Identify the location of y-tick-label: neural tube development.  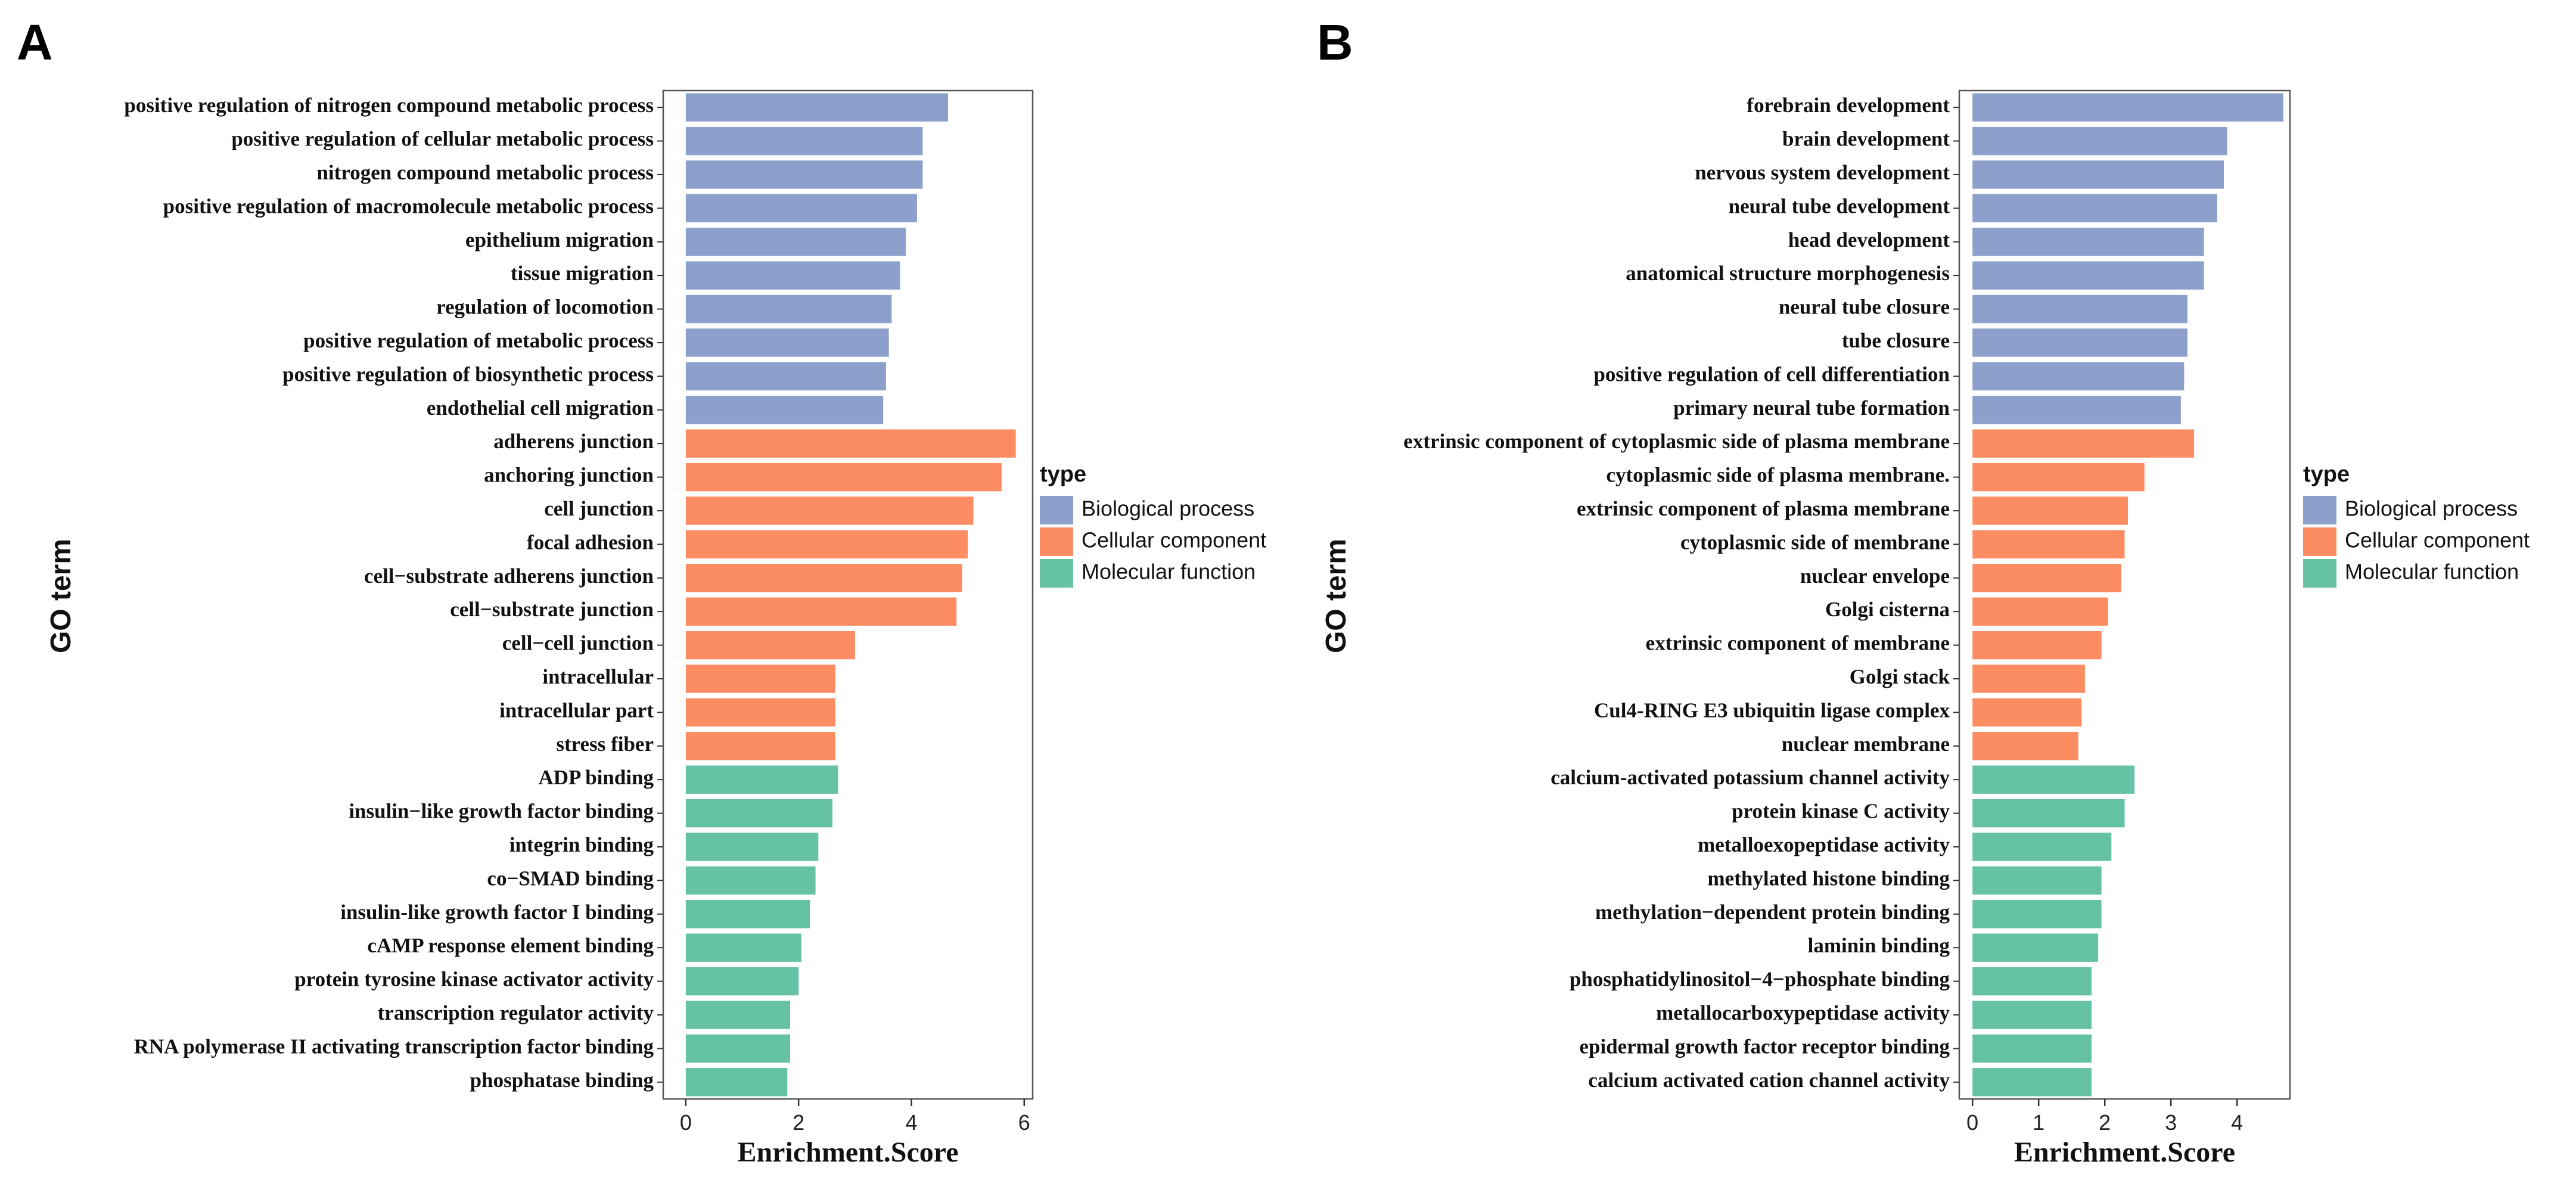
(1839, 206).